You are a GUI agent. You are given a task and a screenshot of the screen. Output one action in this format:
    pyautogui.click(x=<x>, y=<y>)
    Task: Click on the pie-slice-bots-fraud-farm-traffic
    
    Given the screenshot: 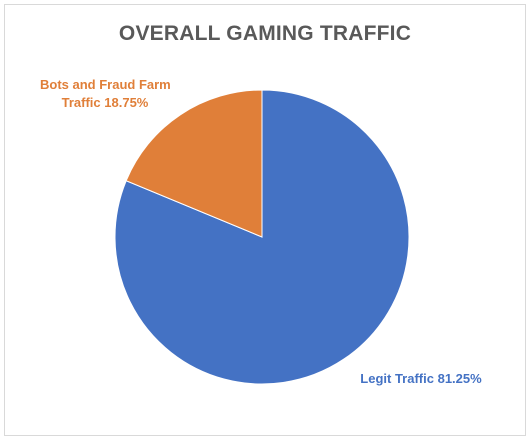 What is the action you would take?
    pyautogui.click(x=194, y=163)
    